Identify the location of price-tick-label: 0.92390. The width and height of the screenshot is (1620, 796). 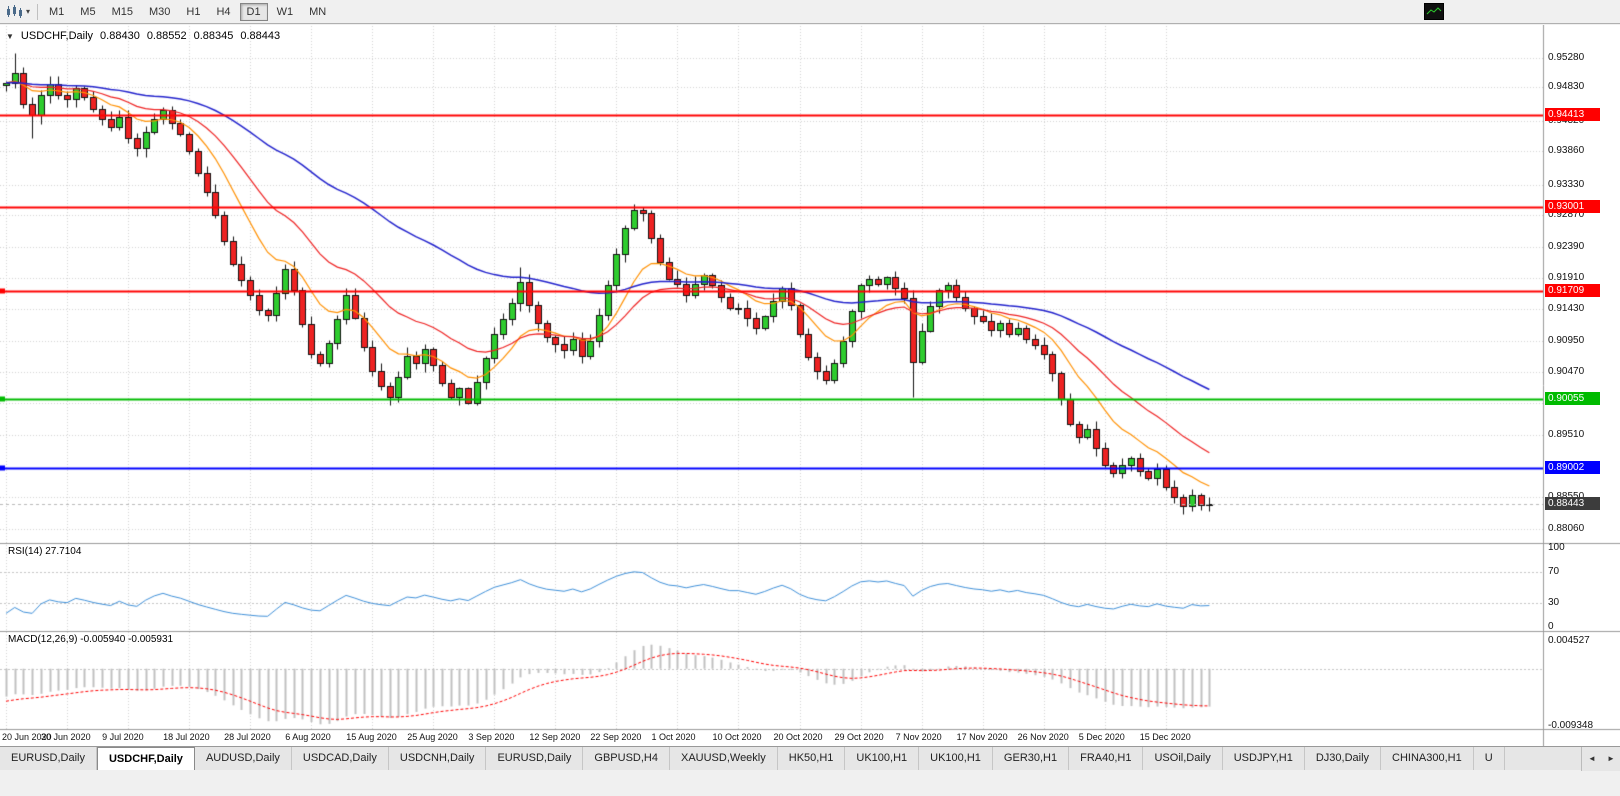
(1566, 246).